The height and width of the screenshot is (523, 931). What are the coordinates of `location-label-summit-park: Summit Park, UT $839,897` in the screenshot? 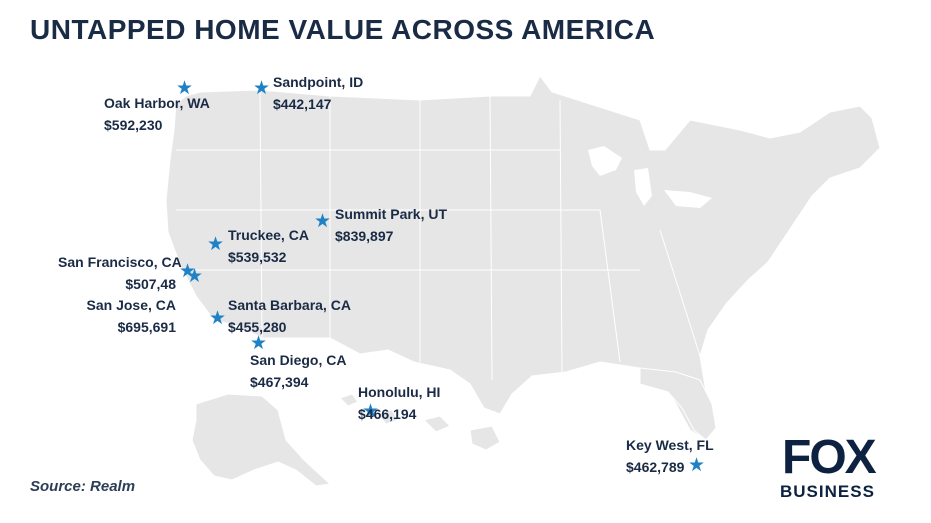 It's located at (391, 225).